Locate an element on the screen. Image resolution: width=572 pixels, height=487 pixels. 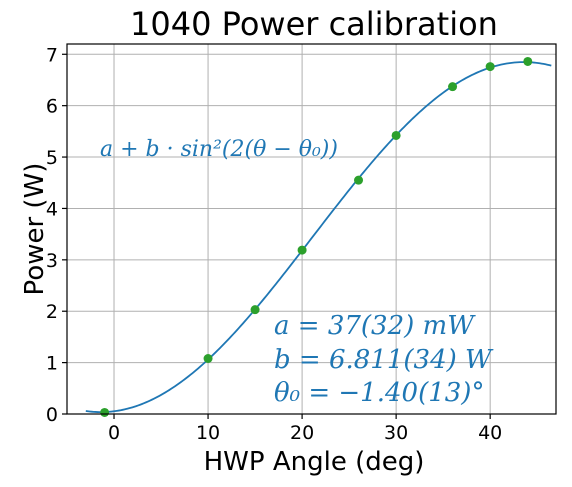
x-tick-label: 0 is located at coordinates (114, 433).